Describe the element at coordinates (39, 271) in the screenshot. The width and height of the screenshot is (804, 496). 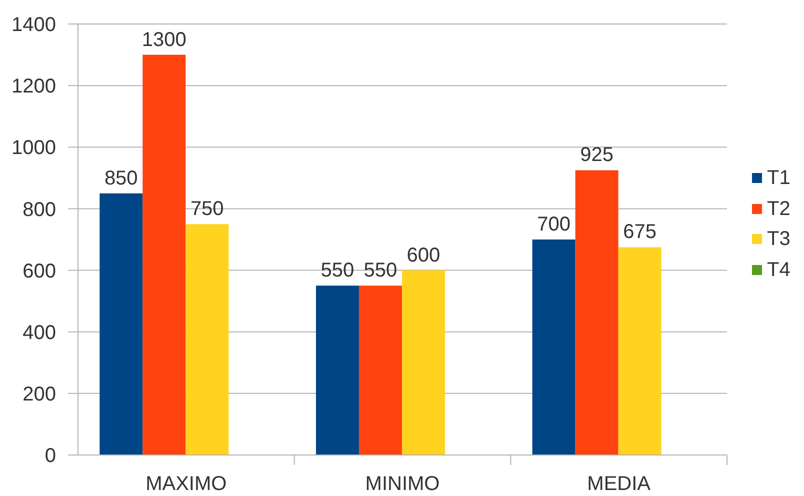
I see `y-tick-label: 600` at that location.